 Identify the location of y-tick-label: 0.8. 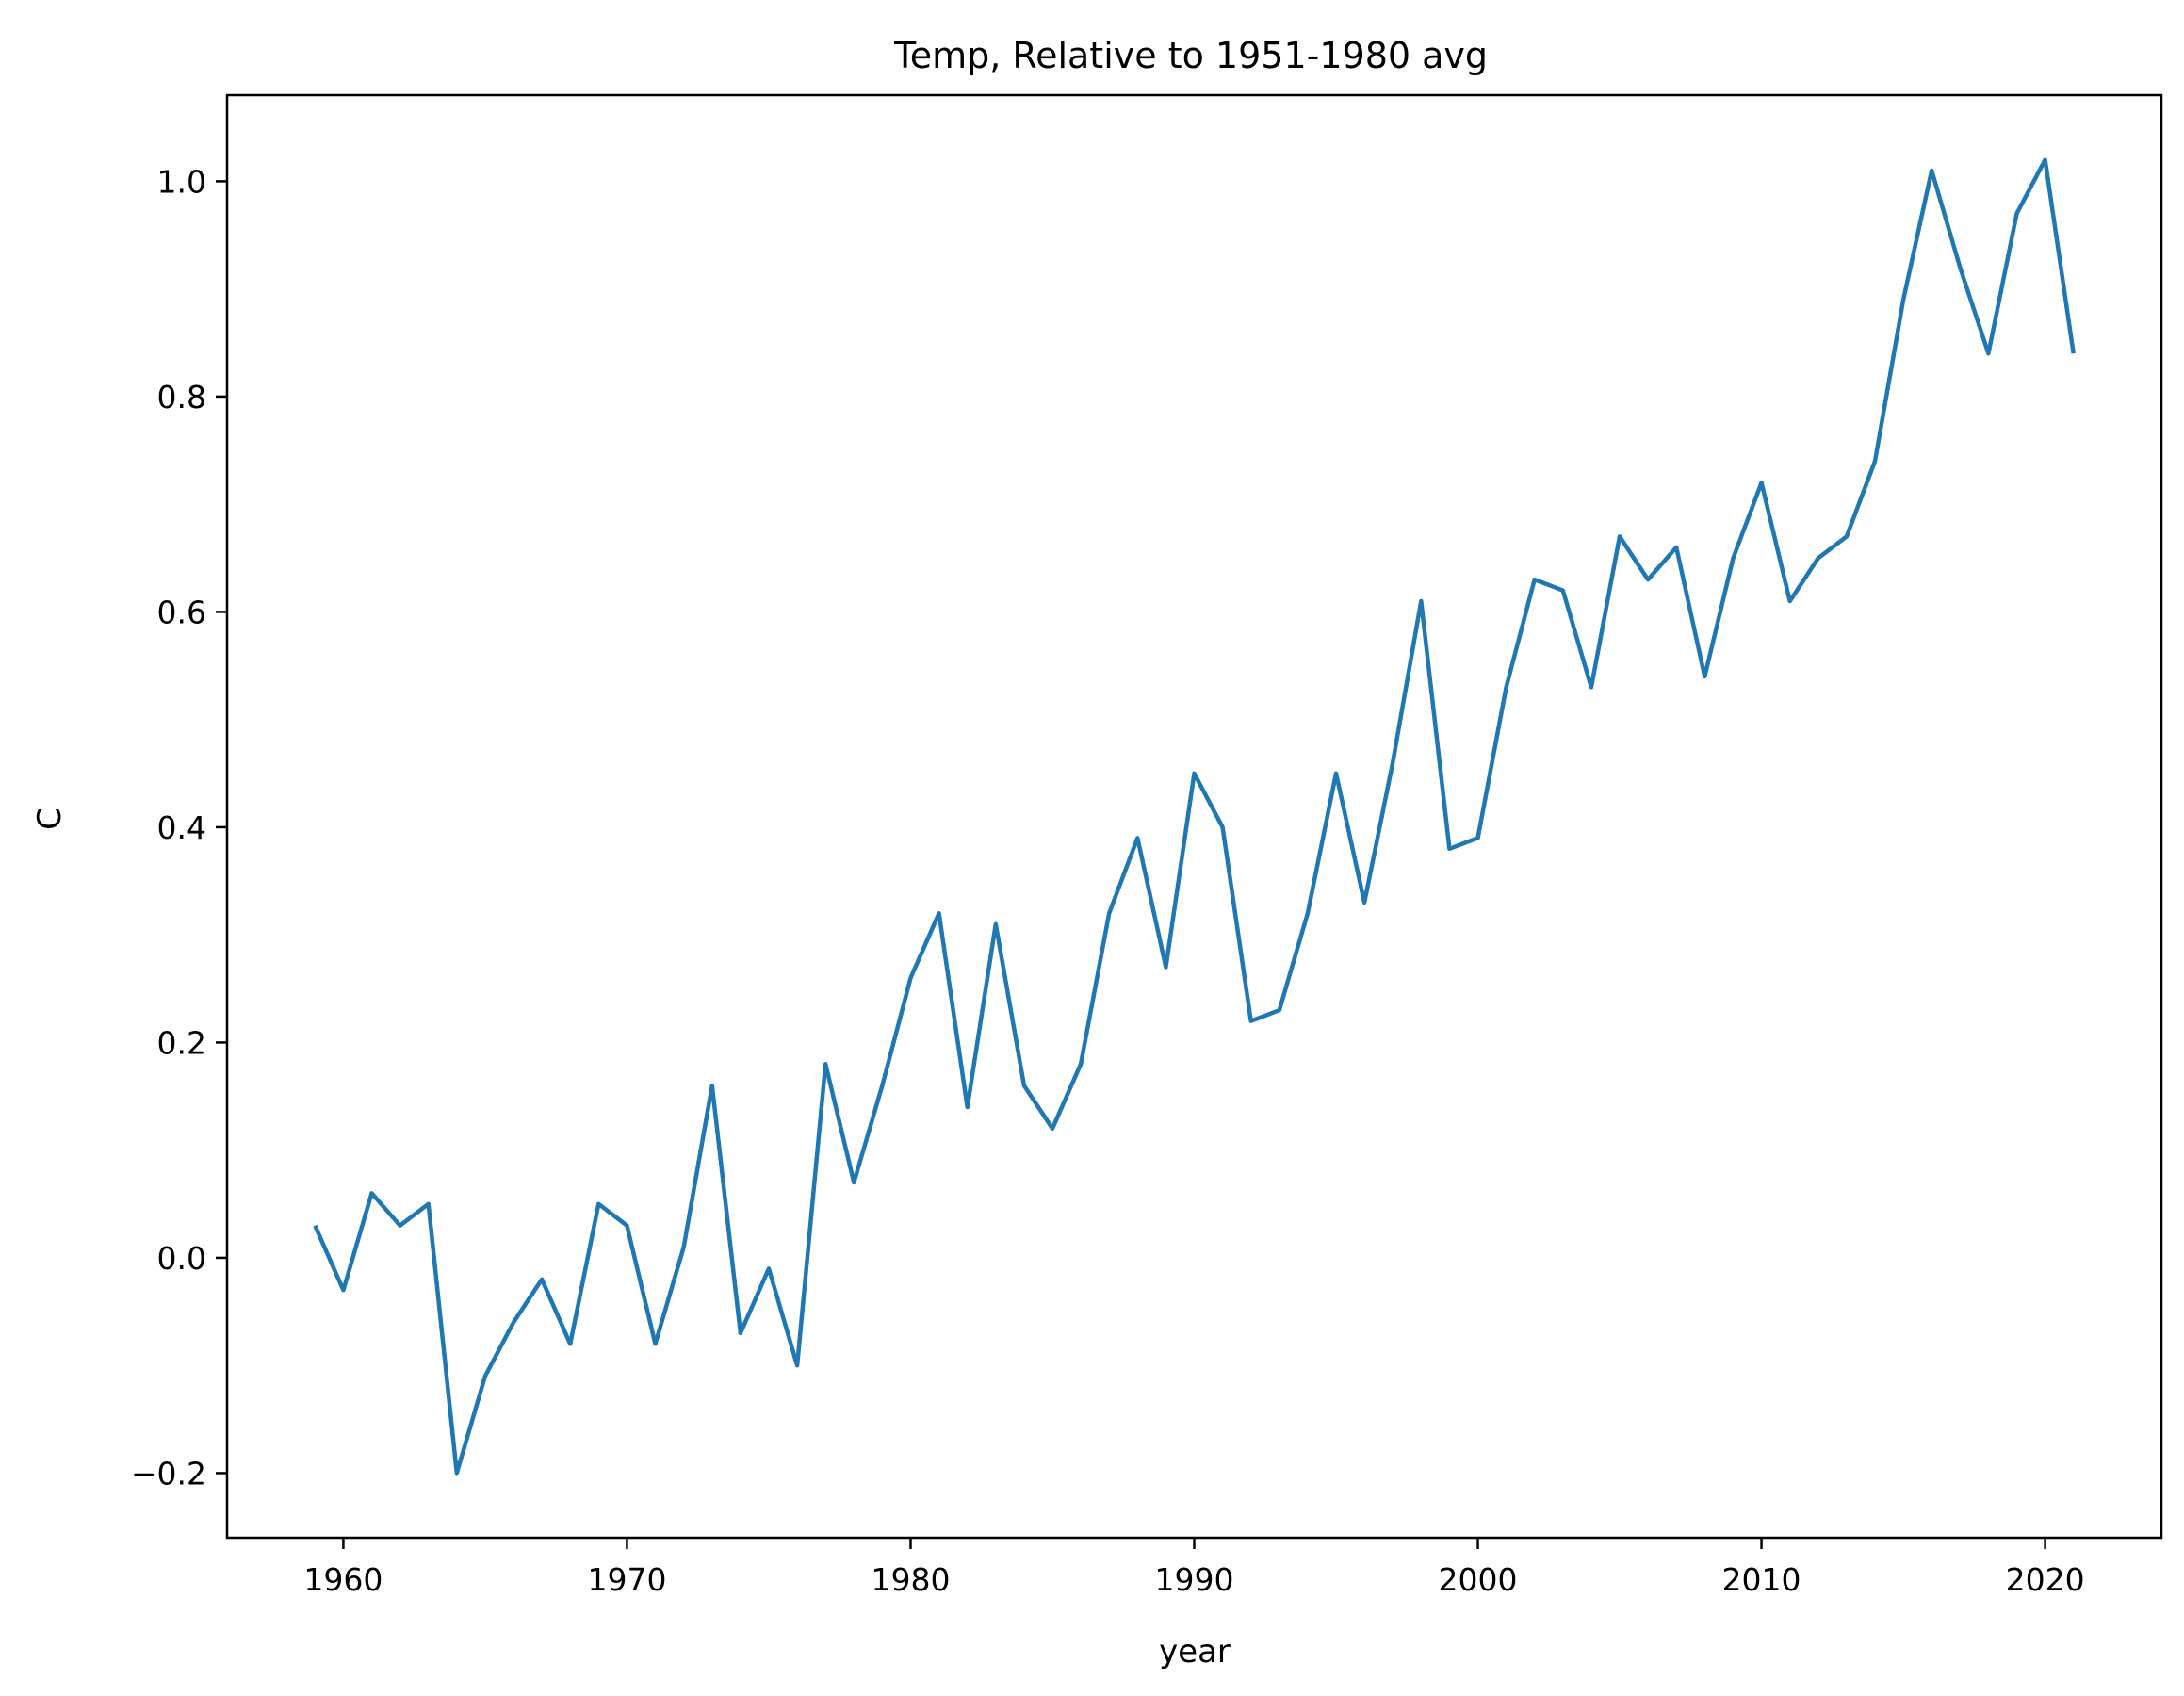
(181, 397).